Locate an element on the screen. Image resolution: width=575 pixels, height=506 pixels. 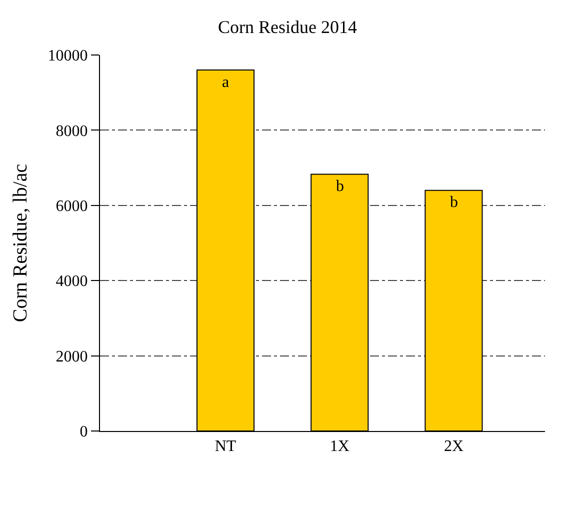
y-tick-label: 6000 is located at coordinates (72, 206).